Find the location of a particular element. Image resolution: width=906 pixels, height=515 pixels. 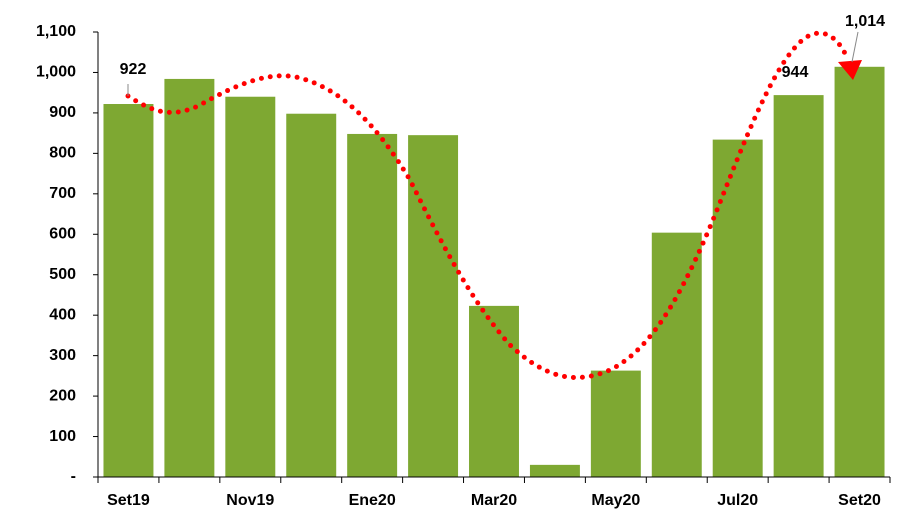

y-tick-label: 400 is located at coordinates (62, 314).